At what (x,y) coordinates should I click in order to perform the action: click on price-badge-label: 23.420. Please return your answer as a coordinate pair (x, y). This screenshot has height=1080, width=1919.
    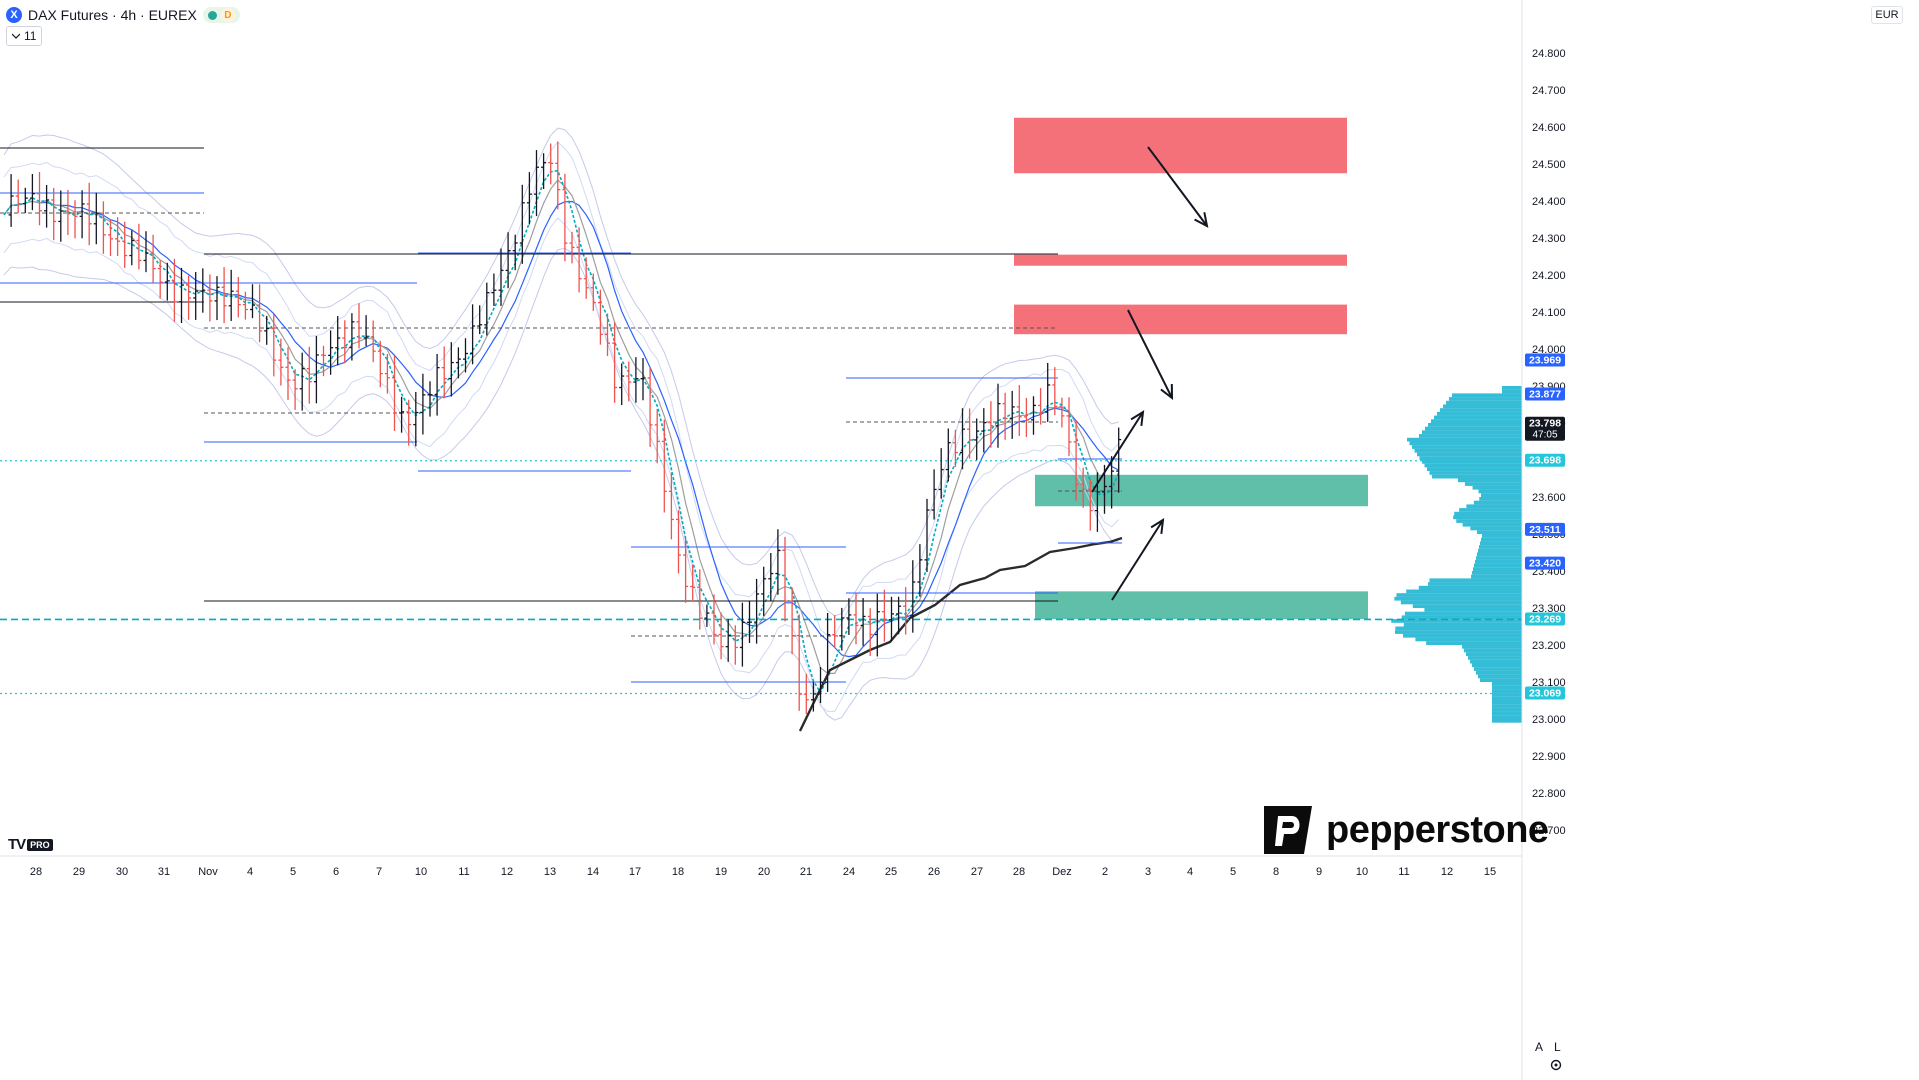
    Looking at the image, I should click on (1545, 564).